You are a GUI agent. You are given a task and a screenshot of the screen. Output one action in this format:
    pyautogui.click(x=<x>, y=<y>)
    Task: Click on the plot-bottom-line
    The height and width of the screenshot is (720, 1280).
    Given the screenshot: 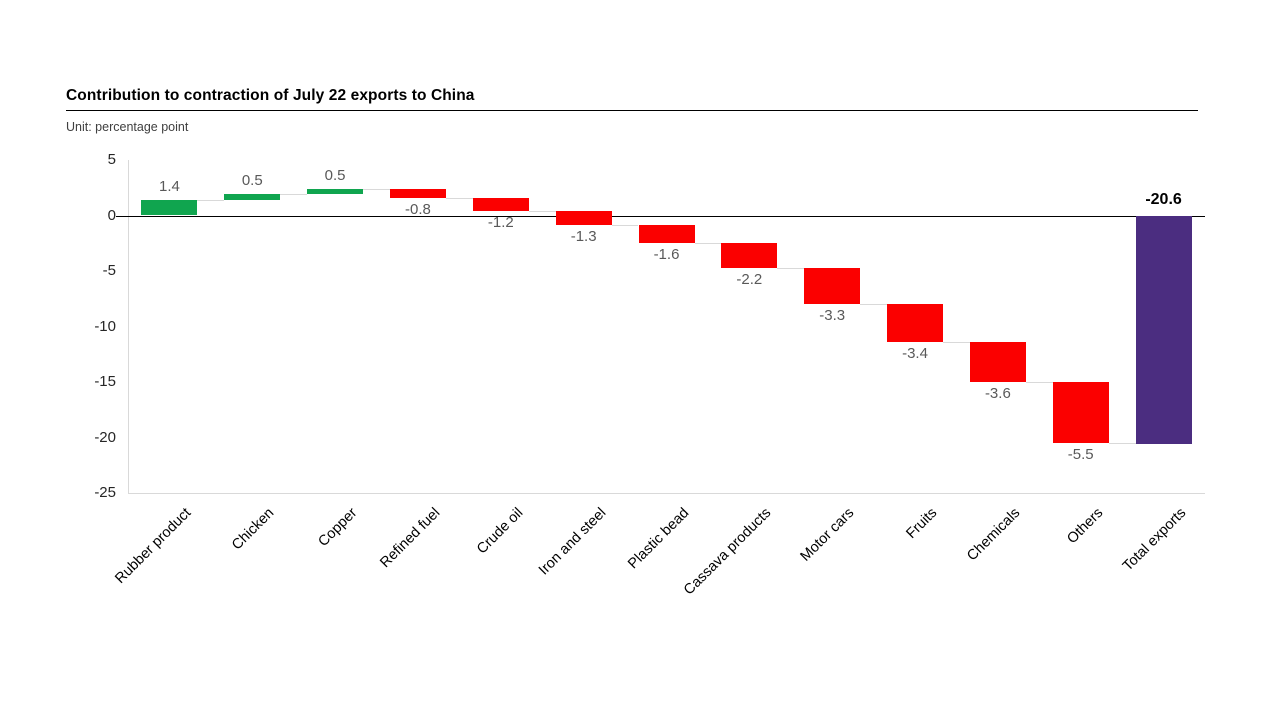 What is the action you would take?
    pyautogui.click(x=666, y=493)
    